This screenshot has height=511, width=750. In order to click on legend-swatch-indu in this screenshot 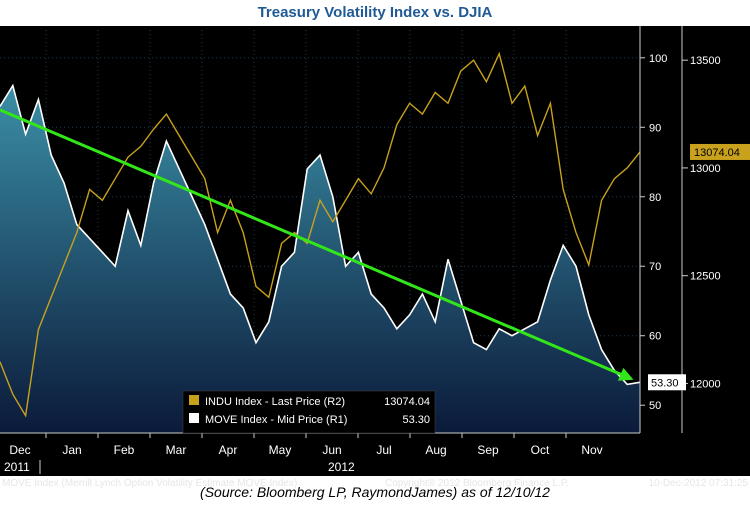, I will do `click(194, 400)`.